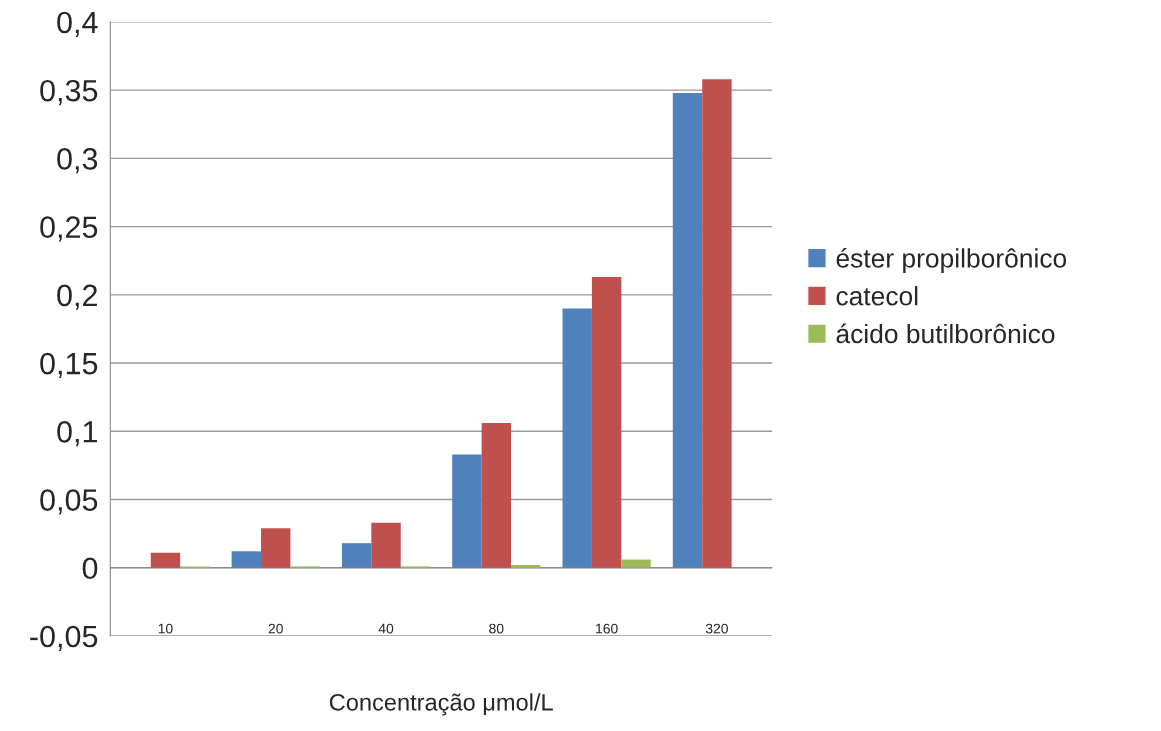  I want to click on x-tick-label: 160, so click(607, 628).